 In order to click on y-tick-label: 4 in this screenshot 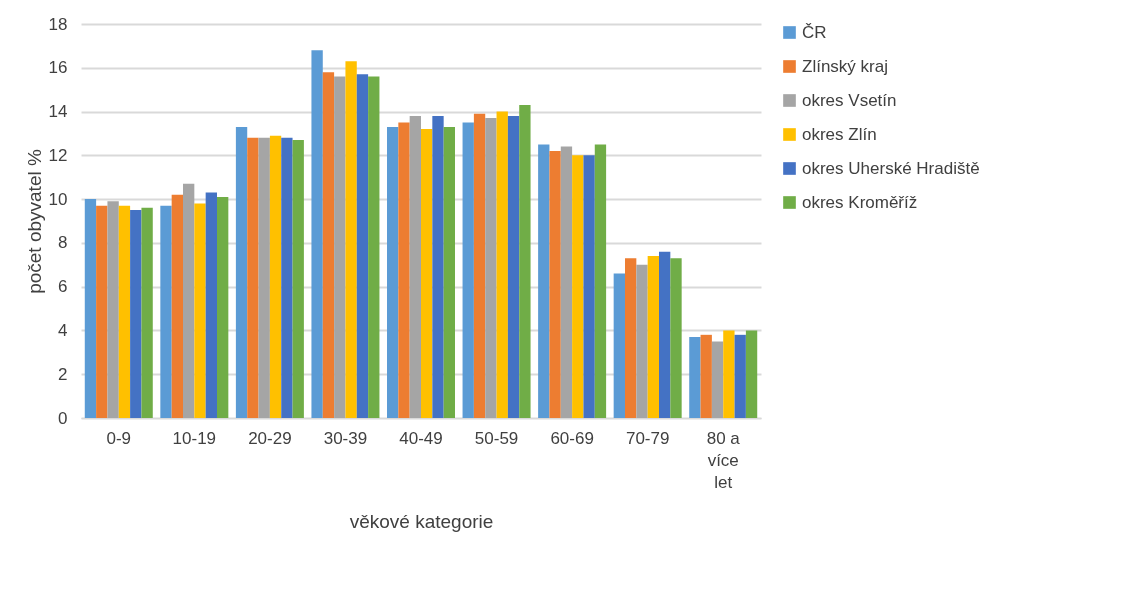, I will do `click(63, 330)`.